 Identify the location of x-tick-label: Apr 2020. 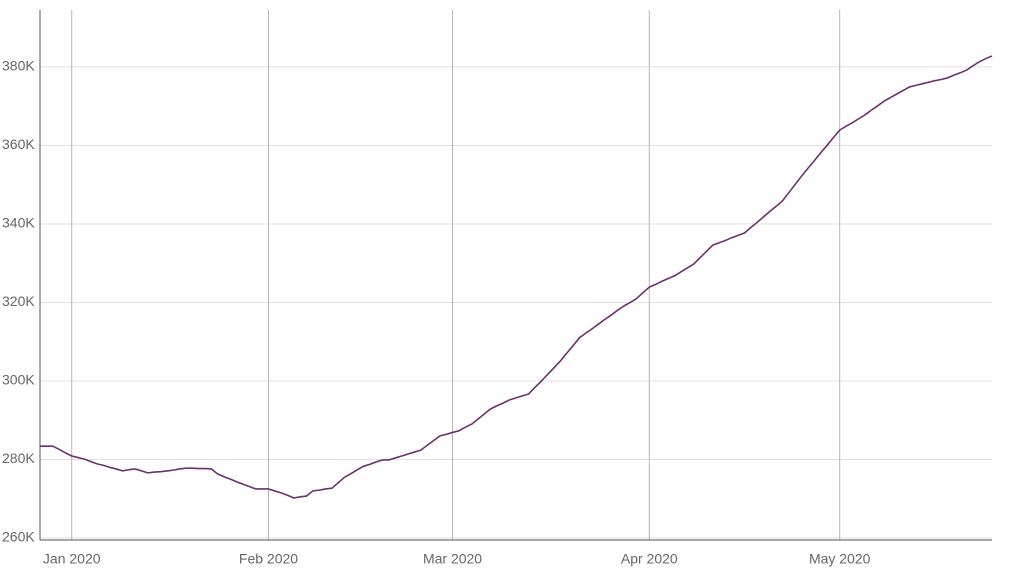
(649, 559).